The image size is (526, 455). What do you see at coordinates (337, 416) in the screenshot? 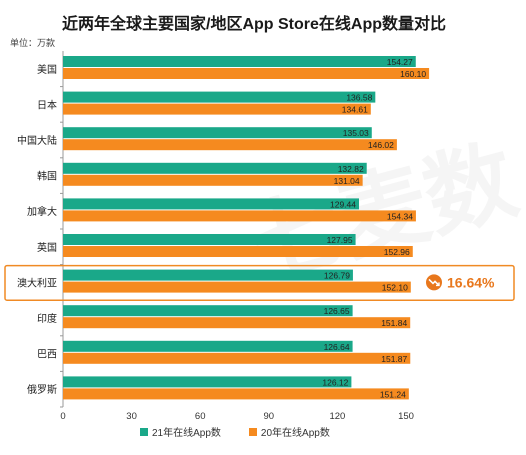
I see `x-tick-label: 120` at bounding box center [337, 416].